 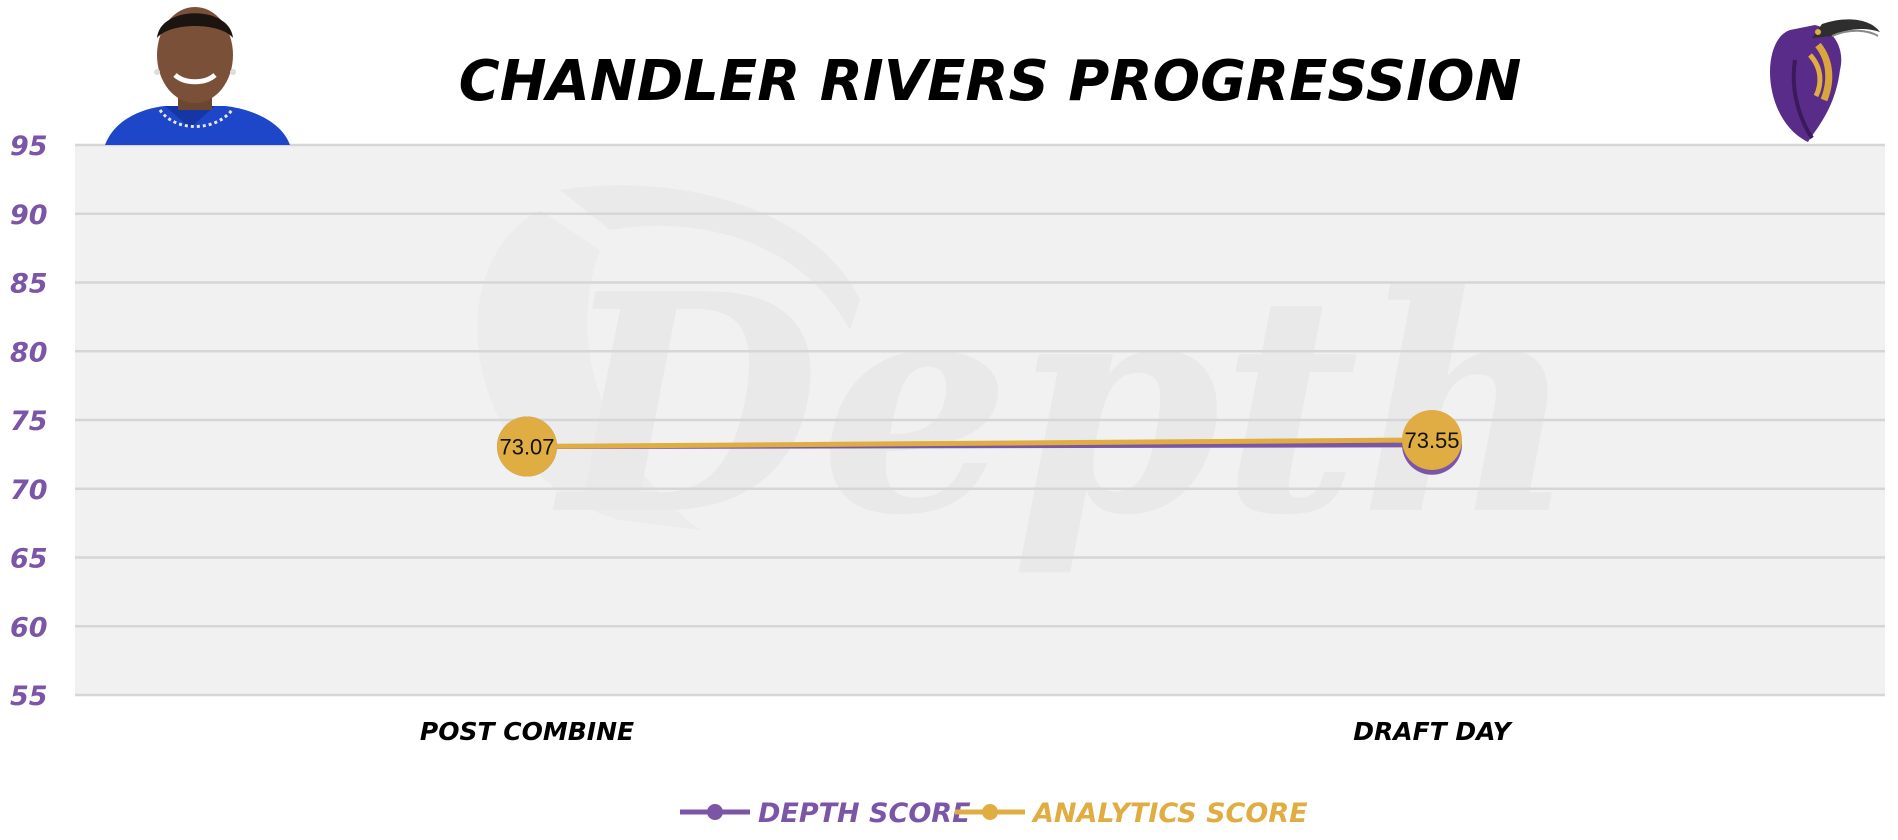 I want to click on legend-item-depth: DEPTH SCORE, so click(x=825, y=813).